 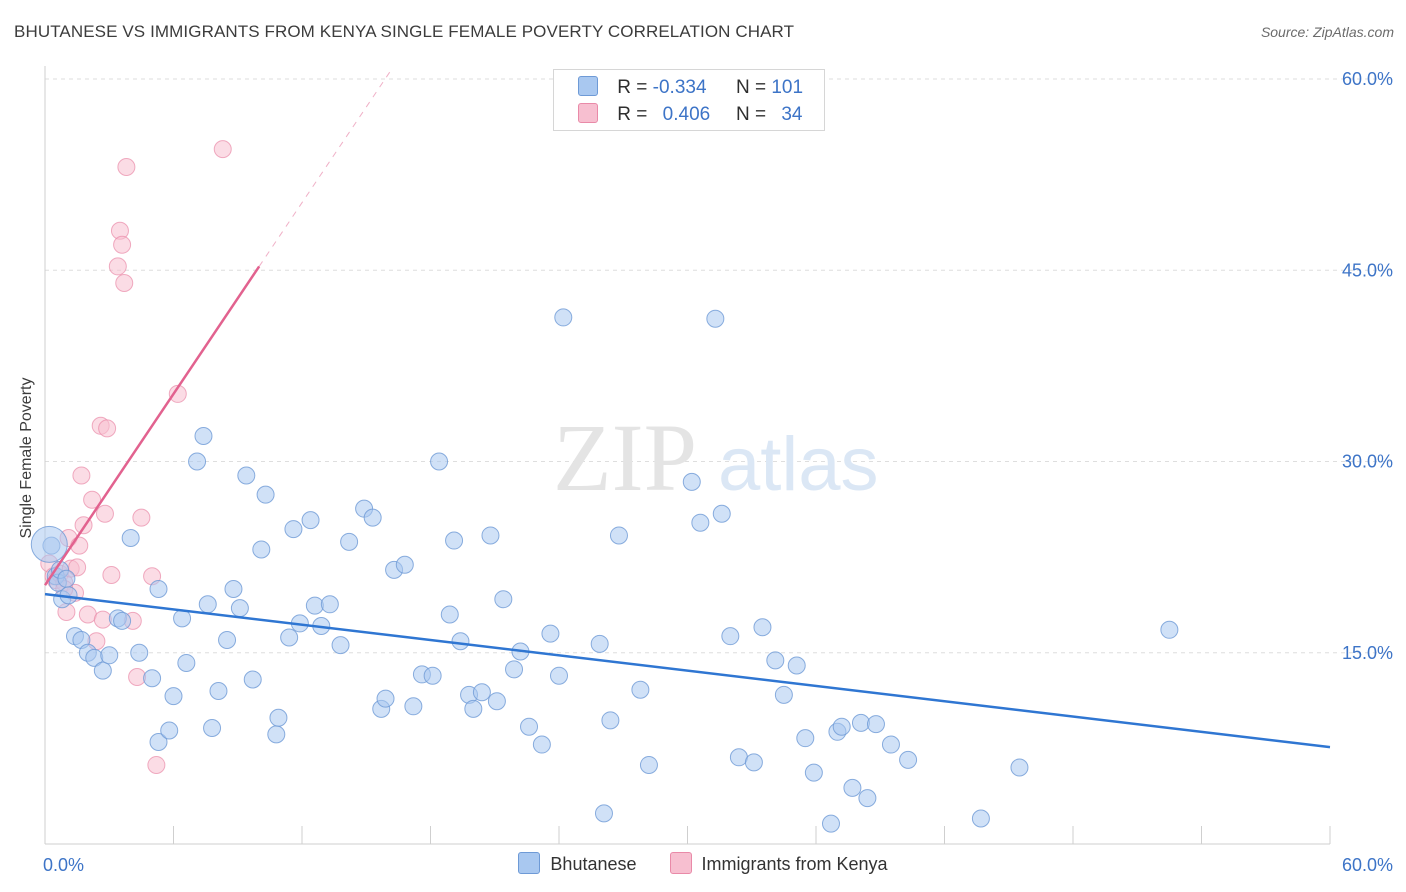 I want to click on trend-extension-kenya, so click(x=324, y=169).